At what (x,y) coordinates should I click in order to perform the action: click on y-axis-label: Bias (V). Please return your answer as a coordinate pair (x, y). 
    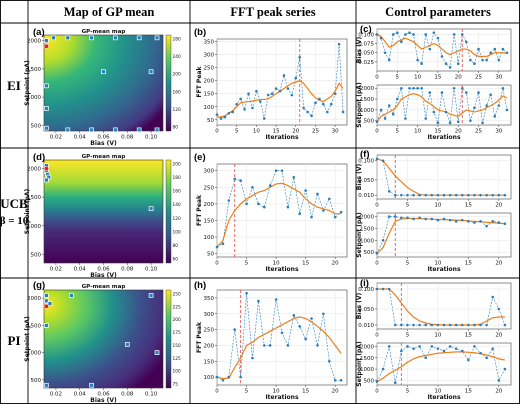
    Looking at the image, I should click on (359, 177).